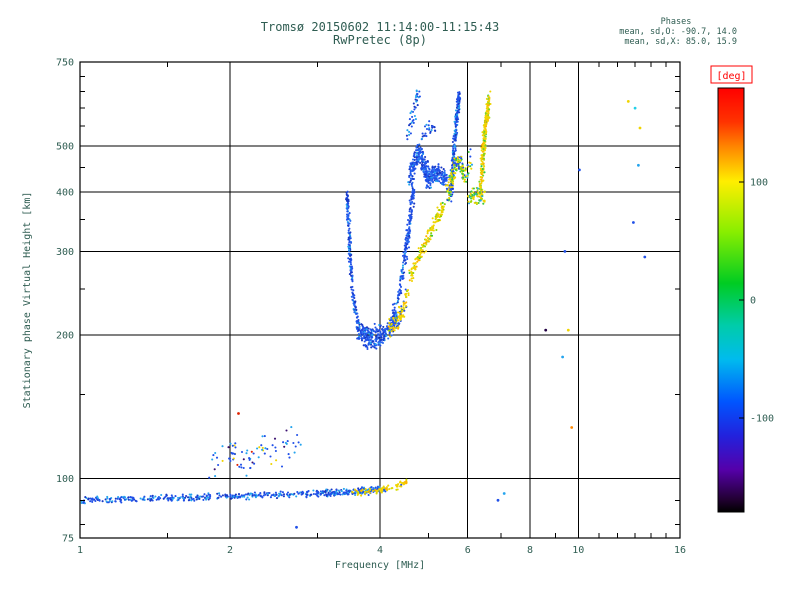 The image size is (800, 600). I want to click on y-tick-label: 500, so click(65, 146).